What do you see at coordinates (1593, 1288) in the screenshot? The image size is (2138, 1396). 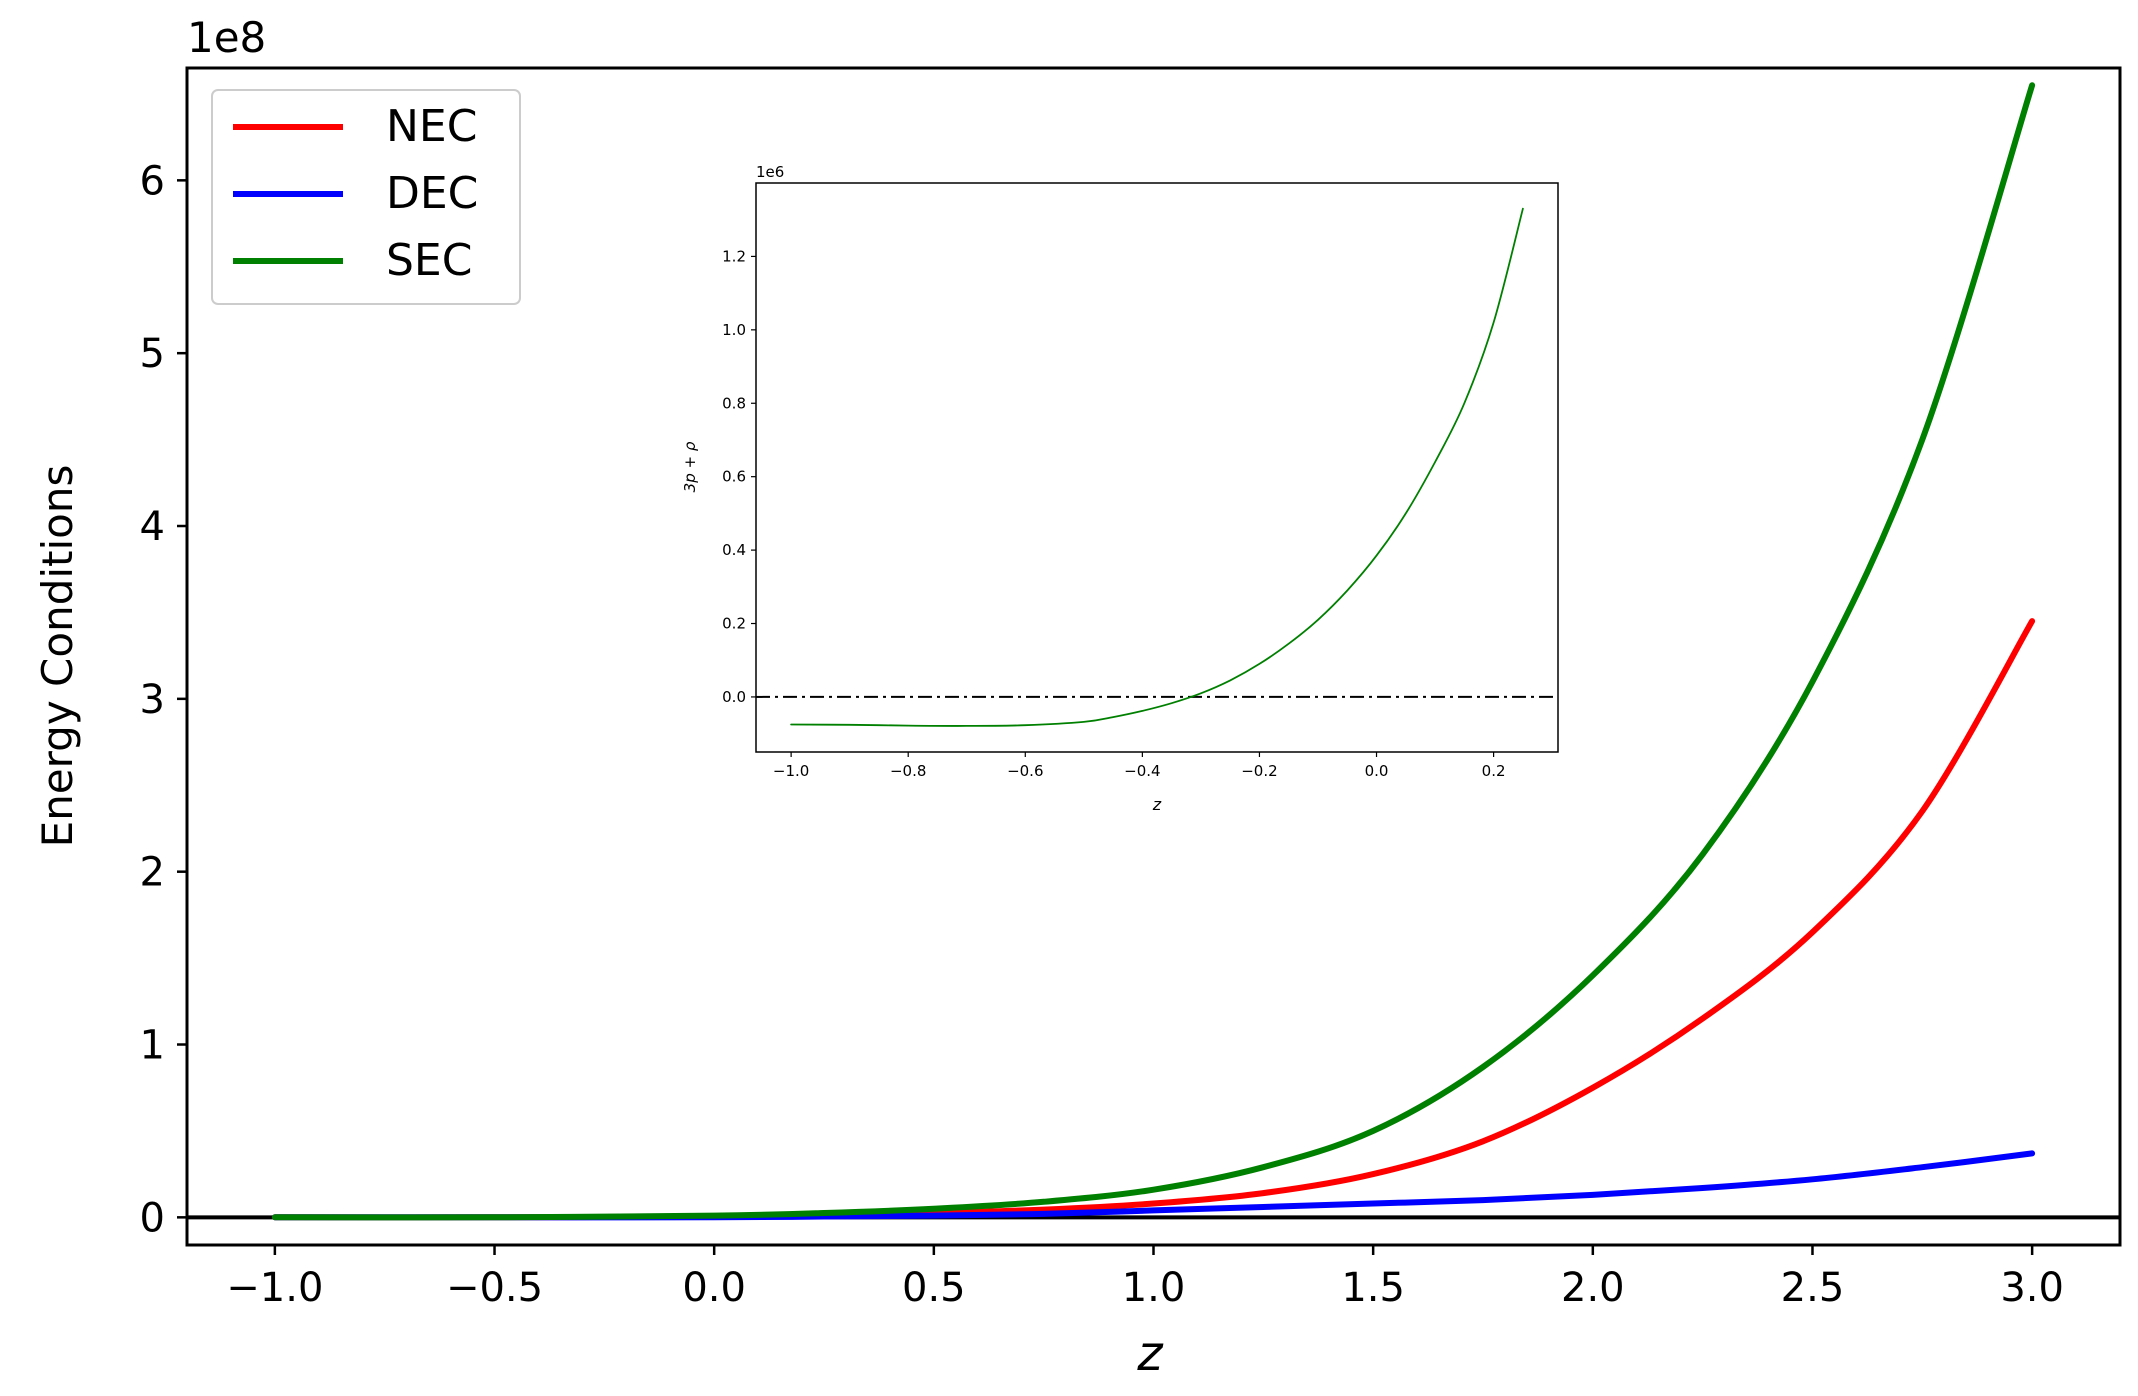 I see `main-x-tick-label: 2.0` at bounding box center [1593, 1288].